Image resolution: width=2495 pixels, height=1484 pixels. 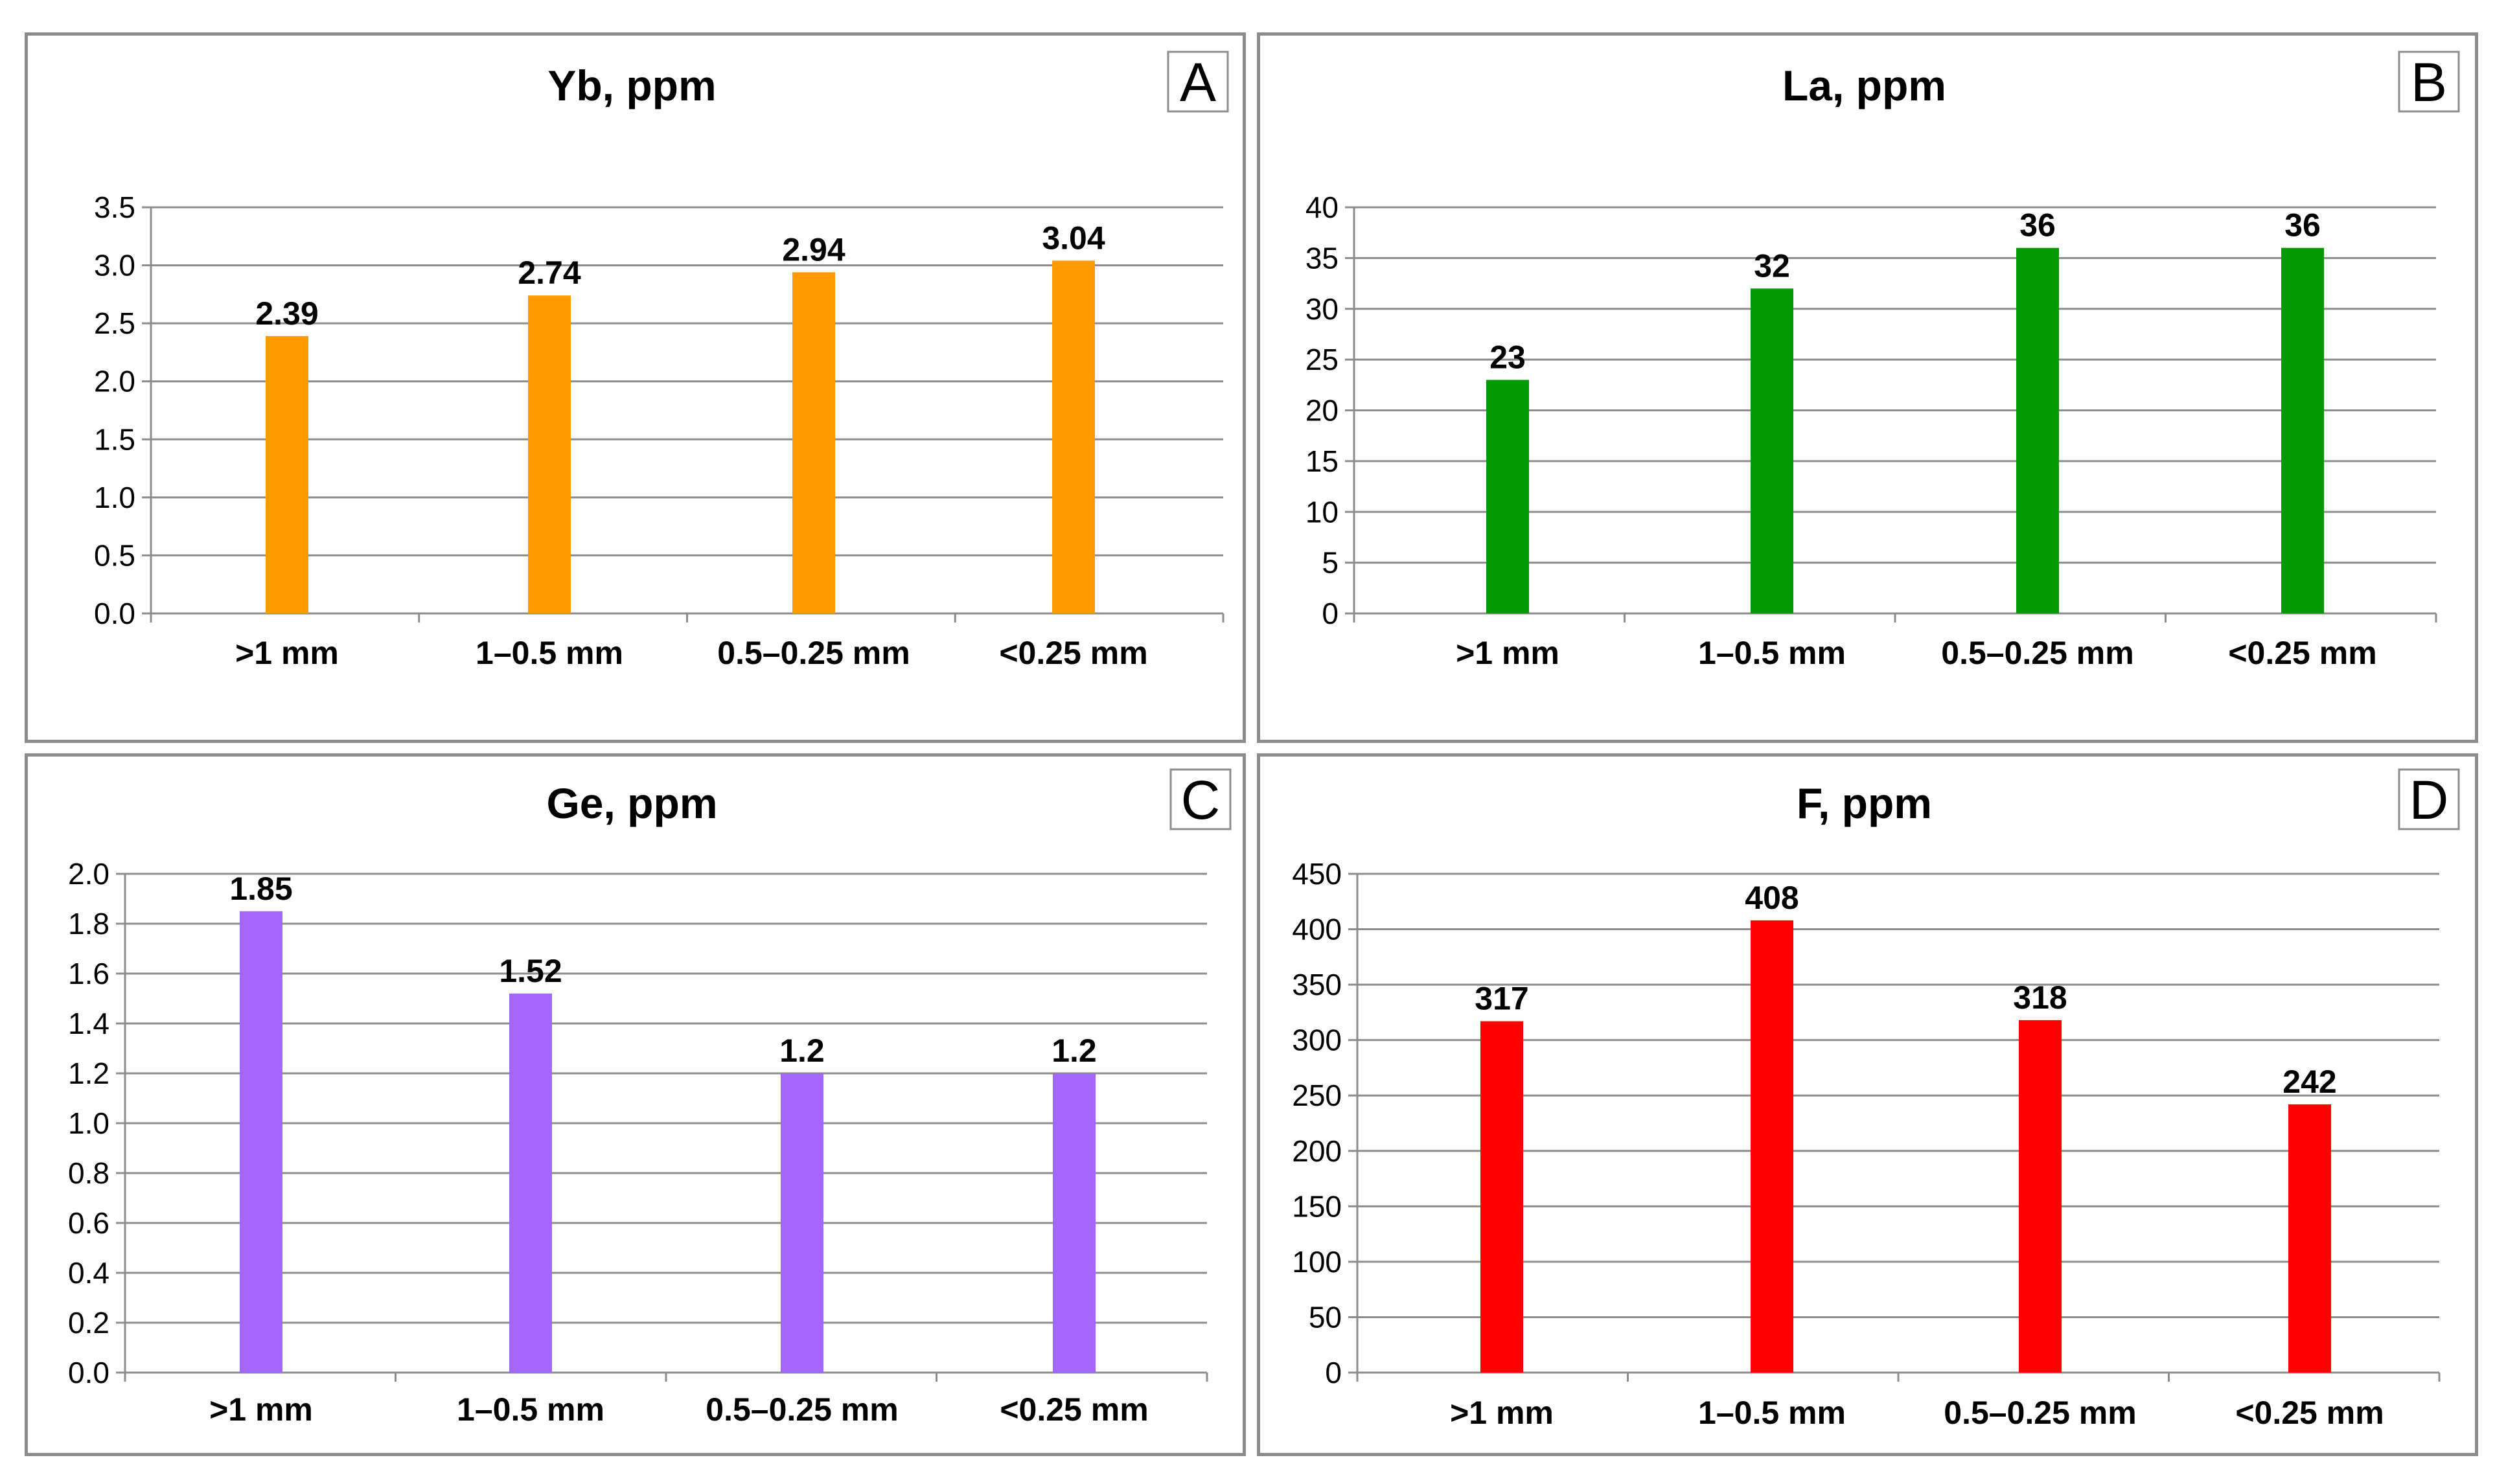 What do you see at coordinates (115, 323) in the screenshot?
I see `y-tick-label: 2.5` at bounding box center [115, 323].